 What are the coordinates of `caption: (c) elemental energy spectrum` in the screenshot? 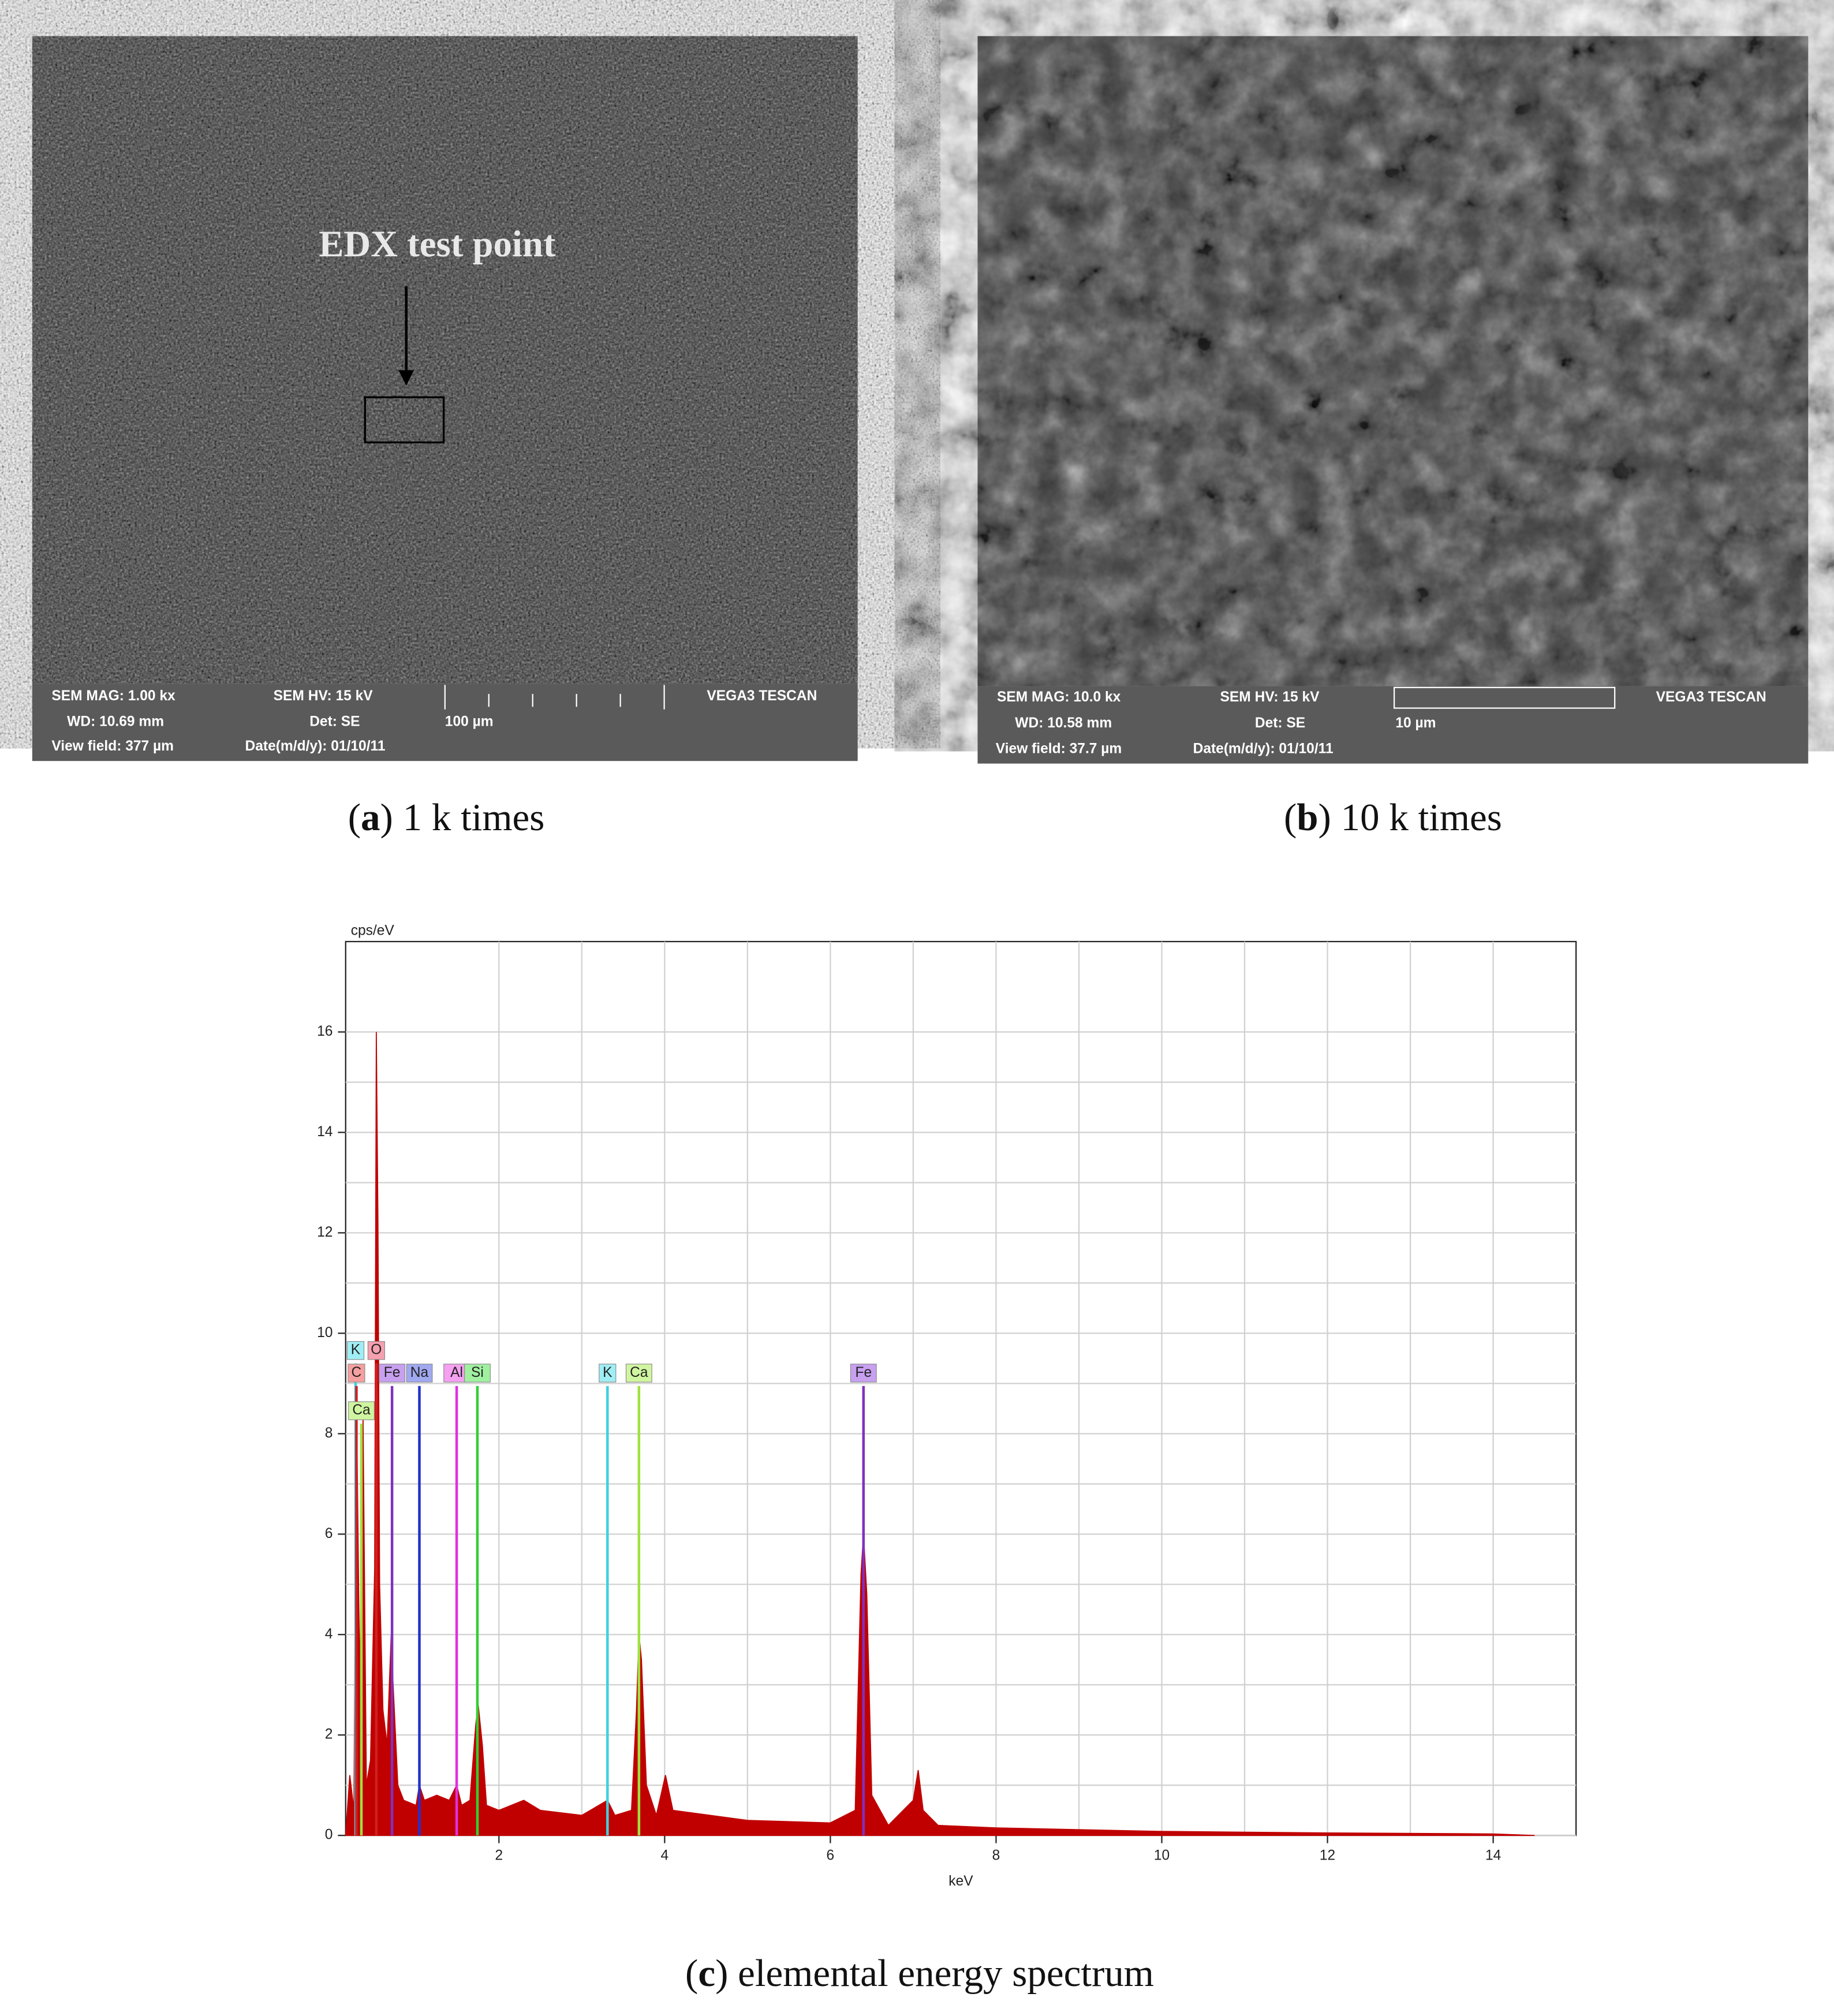 It's located at (919, 1973).